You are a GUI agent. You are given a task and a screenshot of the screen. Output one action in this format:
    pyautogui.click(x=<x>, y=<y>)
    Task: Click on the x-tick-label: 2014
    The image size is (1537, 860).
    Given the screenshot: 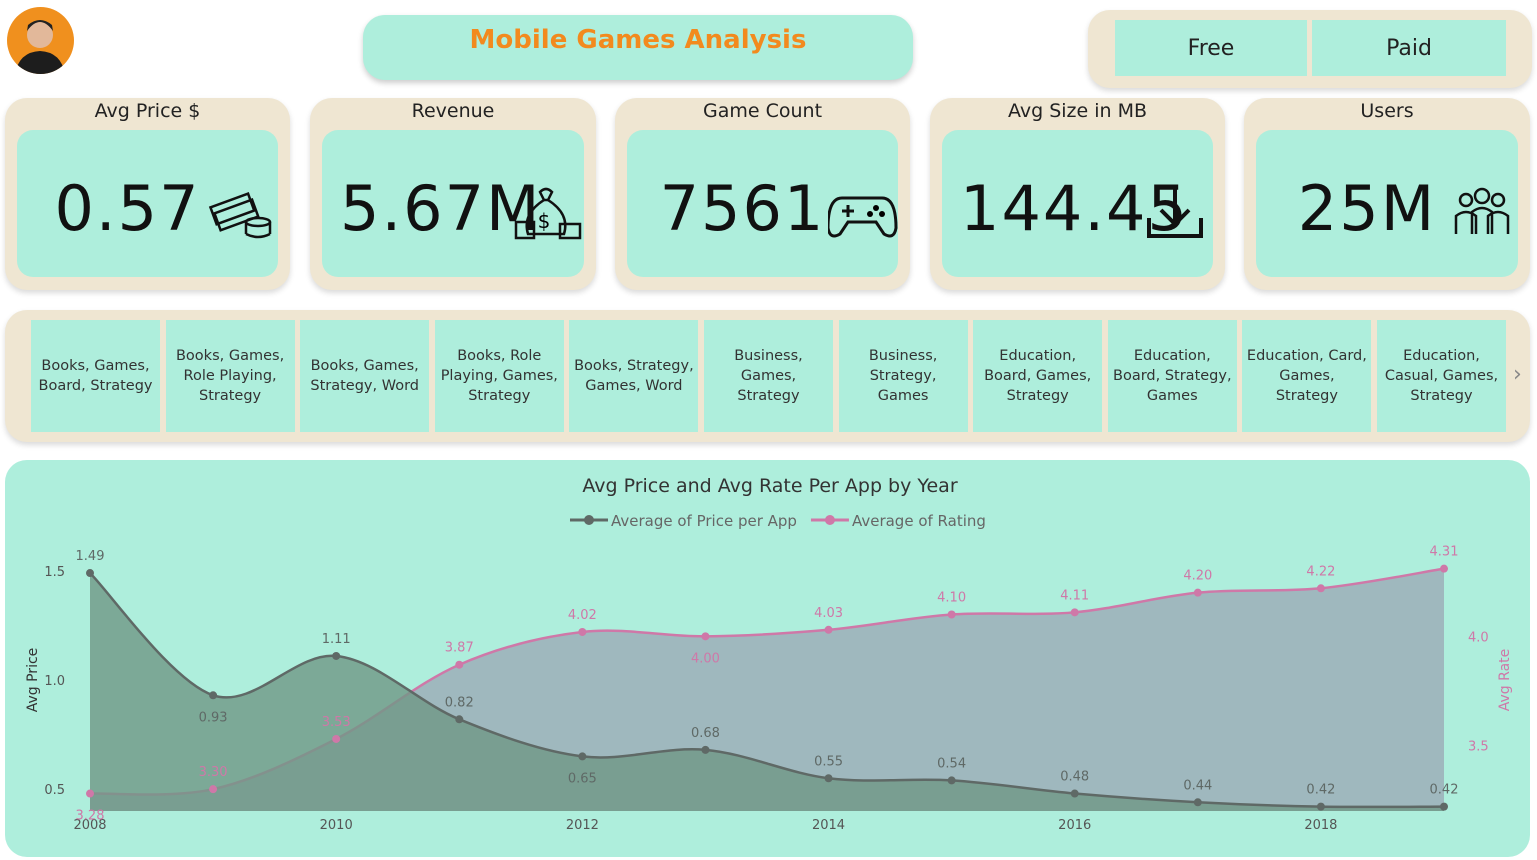 What is the action you would take?
    pyautogui.click(x=828, y=825)
    